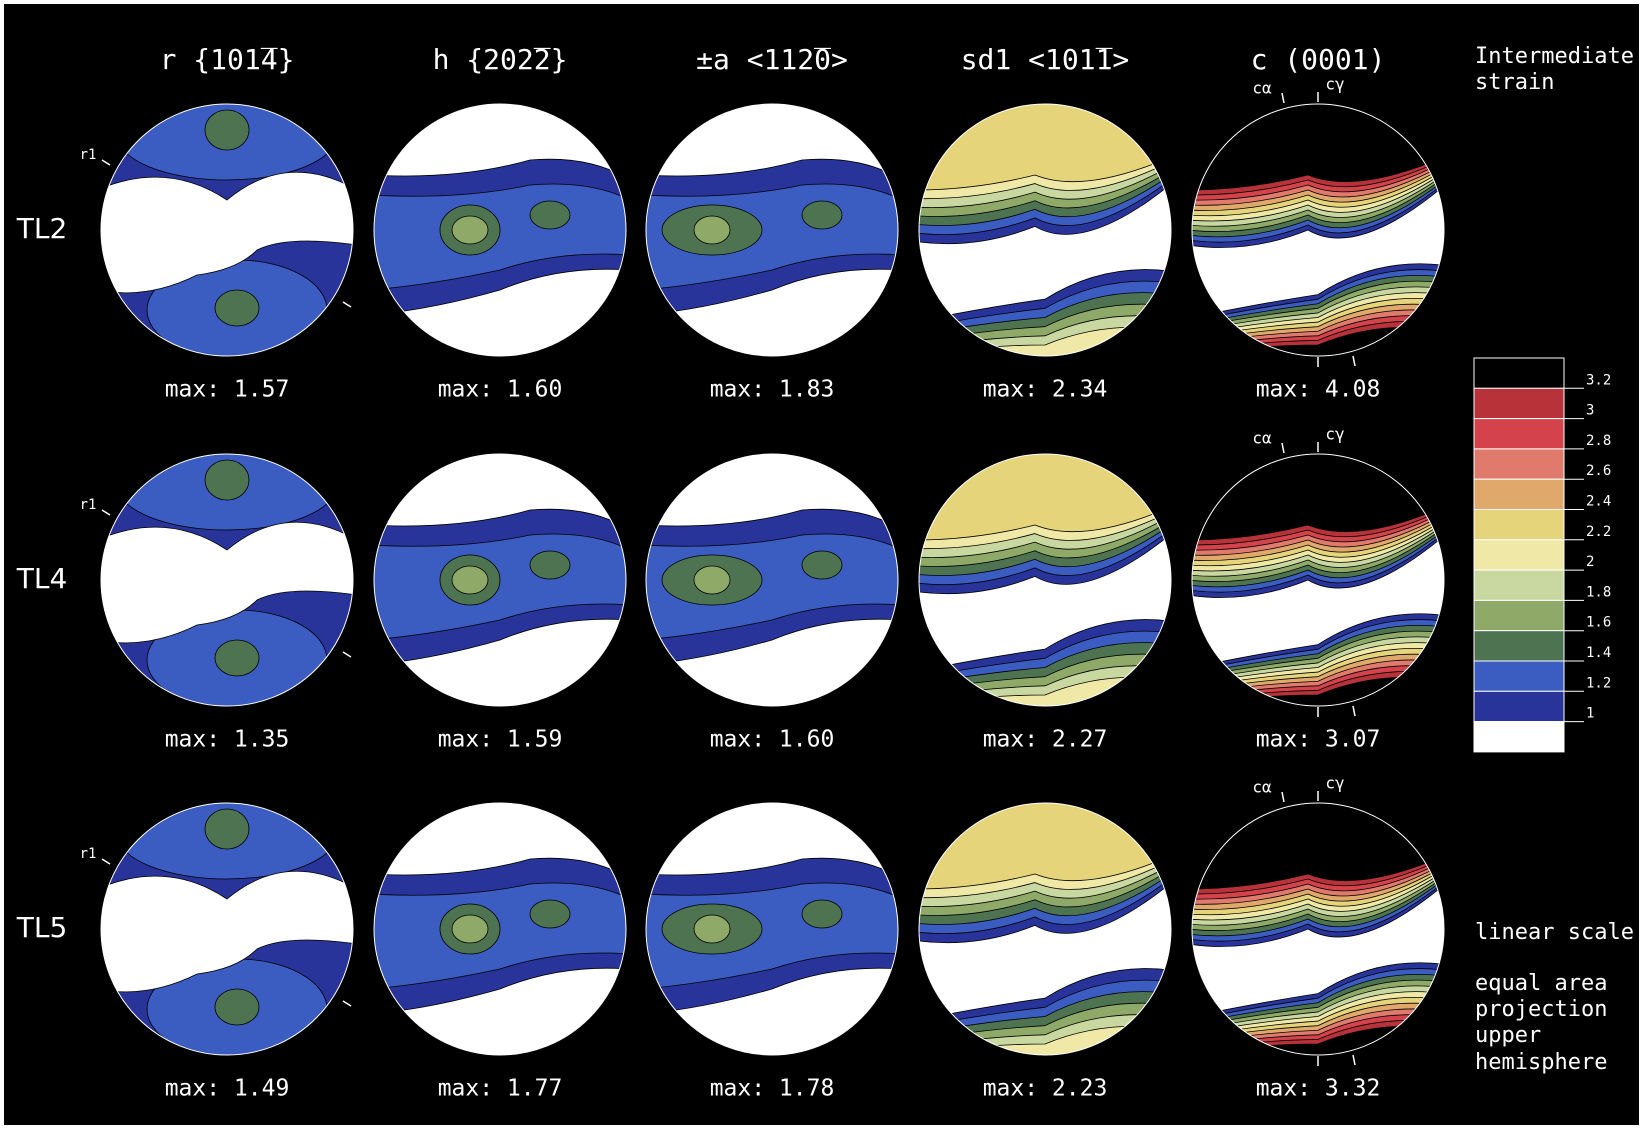  Describe the element at coordinates (1598, 471) in the screenshot. I see `legend-tick-label: 2.6` at that location.